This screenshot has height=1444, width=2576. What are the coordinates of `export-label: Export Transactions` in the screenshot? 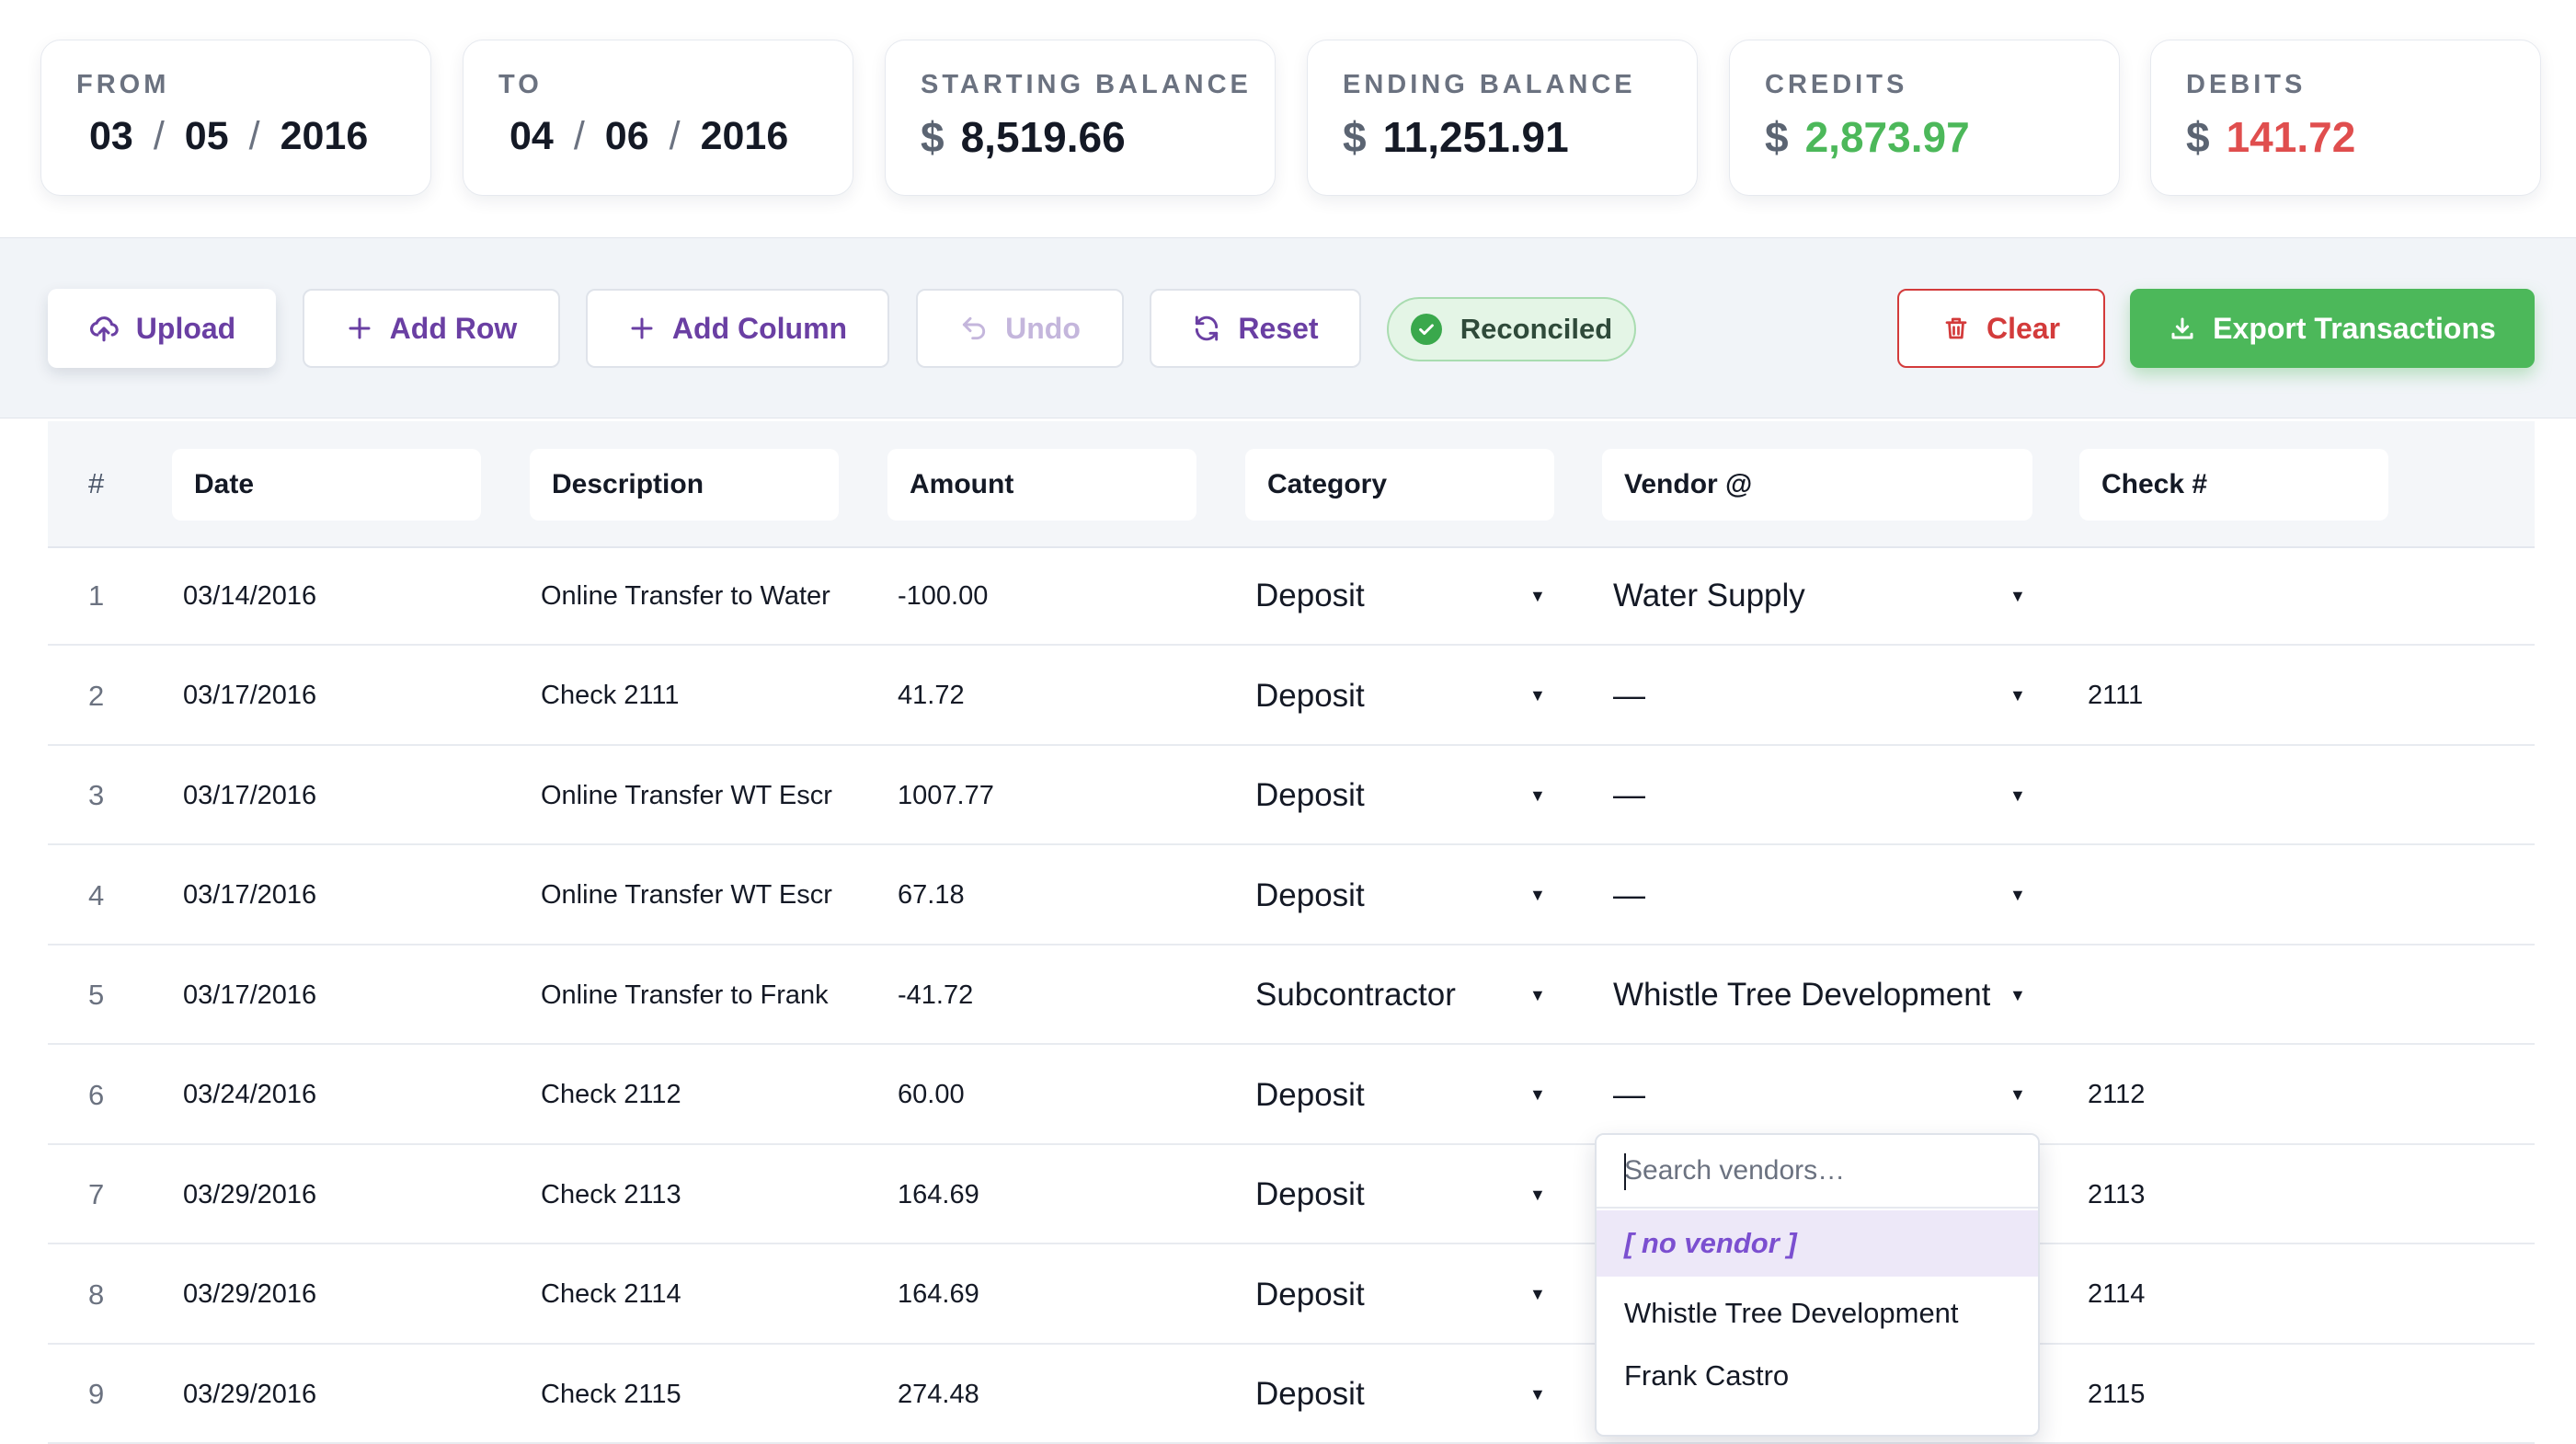 It's located at (2354, 328).